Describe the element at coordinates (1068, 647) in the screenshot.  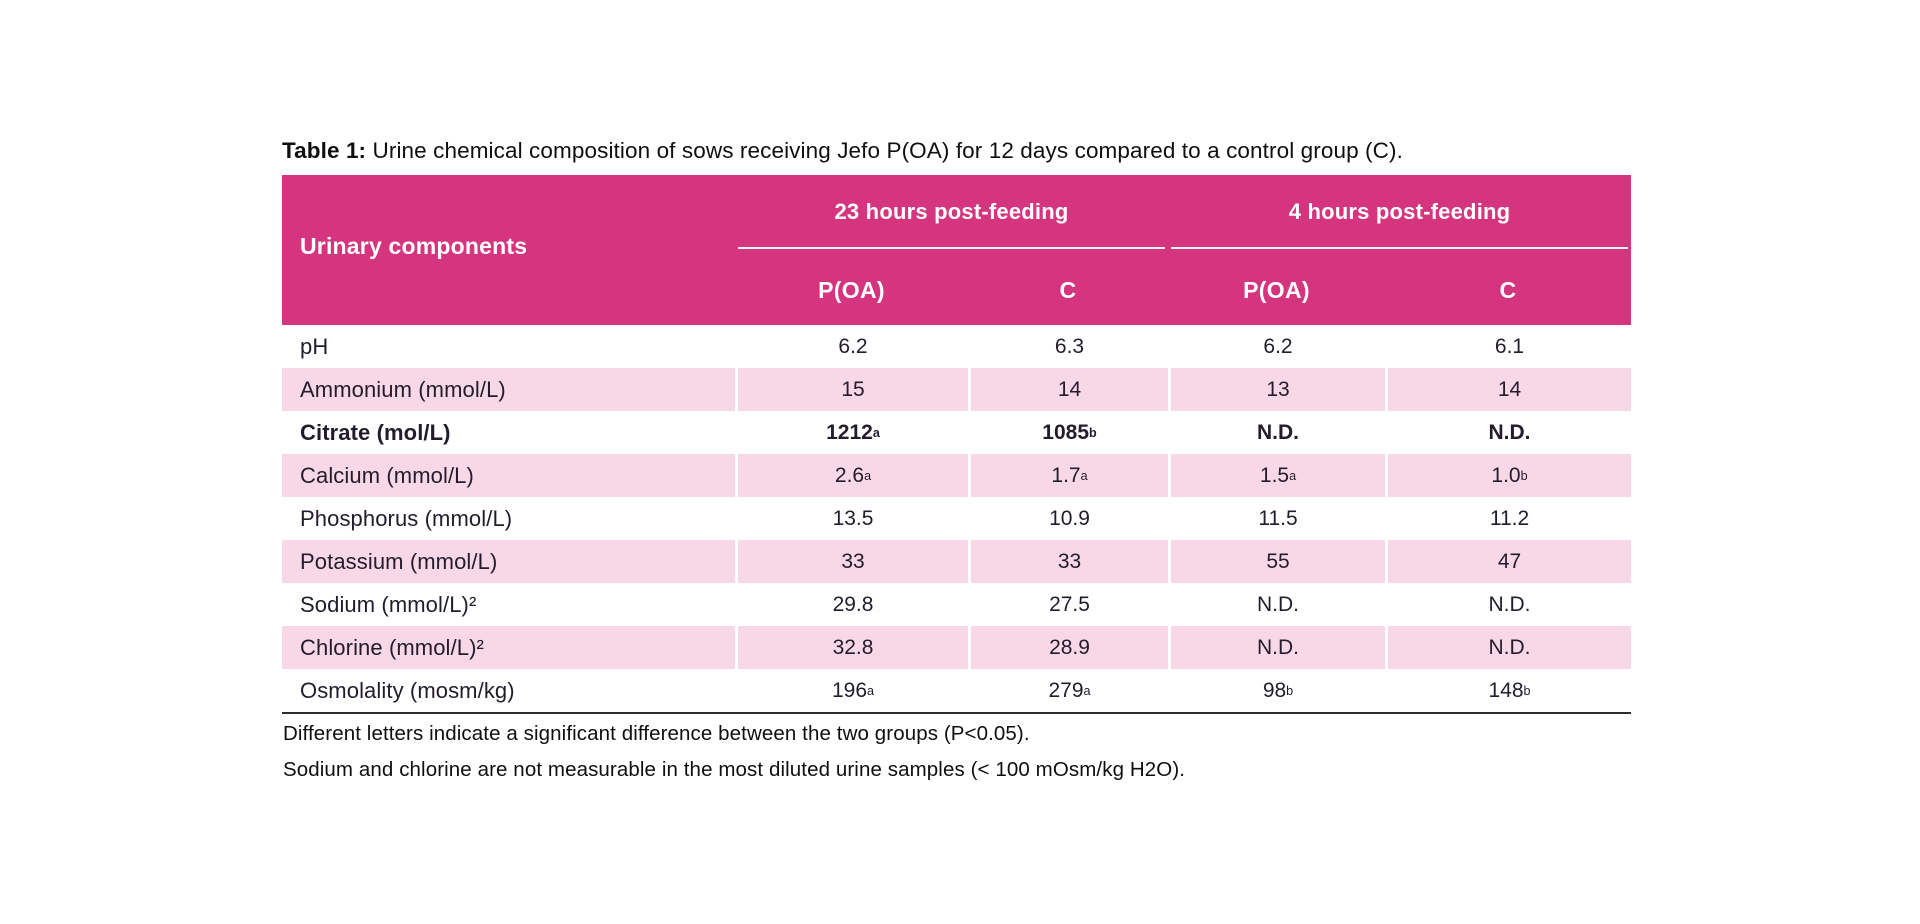
I see `cell-value: 28.9` at that location.